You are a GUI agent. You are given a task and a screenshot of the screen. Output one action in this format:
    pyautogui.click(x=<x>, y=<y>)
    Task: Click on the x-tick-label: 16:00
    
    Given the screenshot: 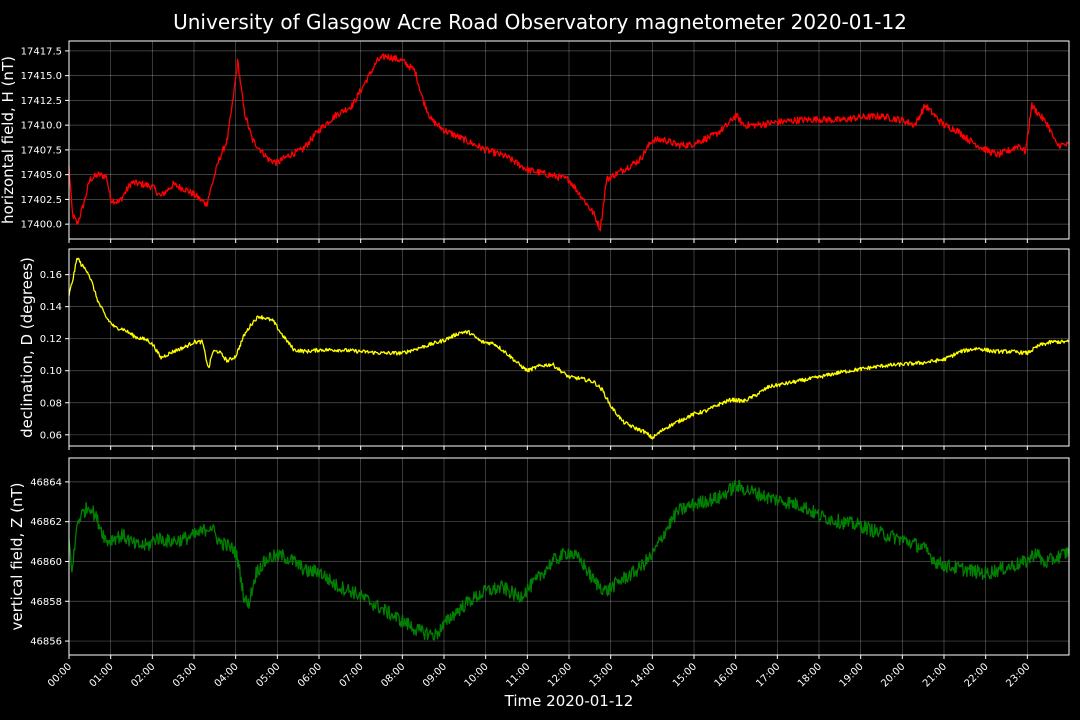 What is the action you would take?
    pyautogui.click(x=727, y=675)
    